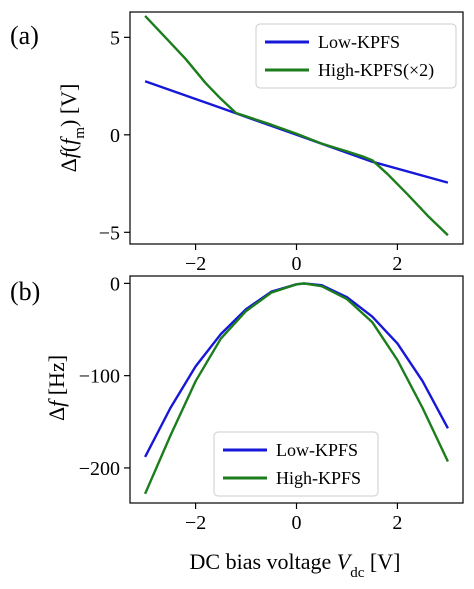 This screenshot has width=474, height=589. I want to click on legend-b: Low-KPFS High-KPFS, so click(296, 464).